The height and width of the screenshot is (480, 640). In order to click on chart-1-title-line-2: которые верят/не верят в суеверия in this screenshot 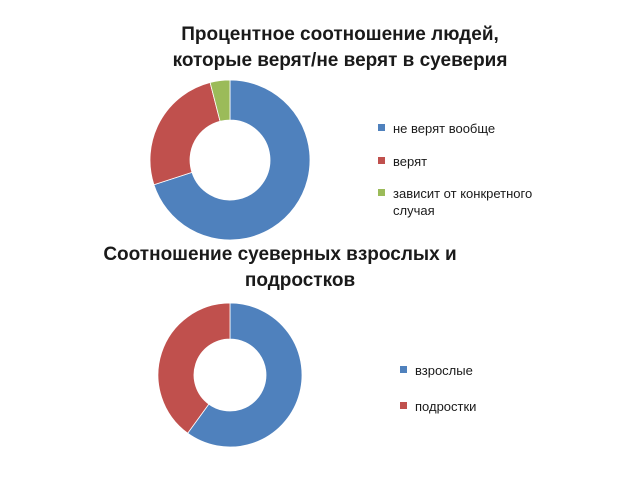, I will do `click(340, 60)`.